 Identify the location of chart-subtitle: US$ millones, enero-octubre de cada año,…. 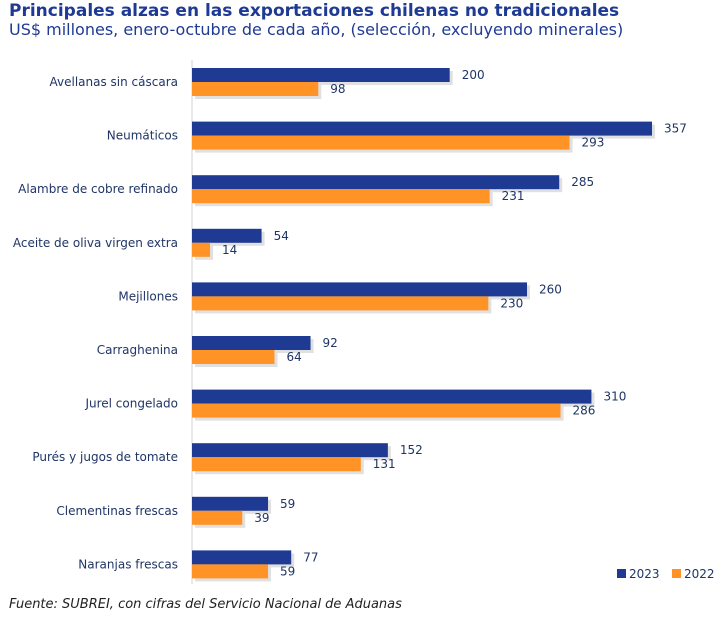
(316, 29).